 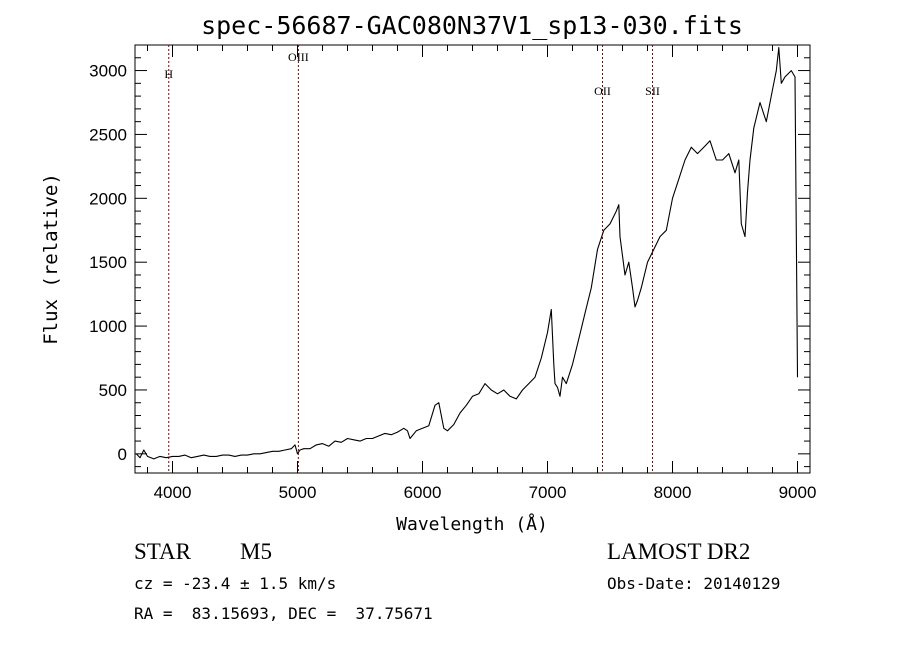 I want to click on survey-name: LAMOST DR2, so click(x=679, y=551).